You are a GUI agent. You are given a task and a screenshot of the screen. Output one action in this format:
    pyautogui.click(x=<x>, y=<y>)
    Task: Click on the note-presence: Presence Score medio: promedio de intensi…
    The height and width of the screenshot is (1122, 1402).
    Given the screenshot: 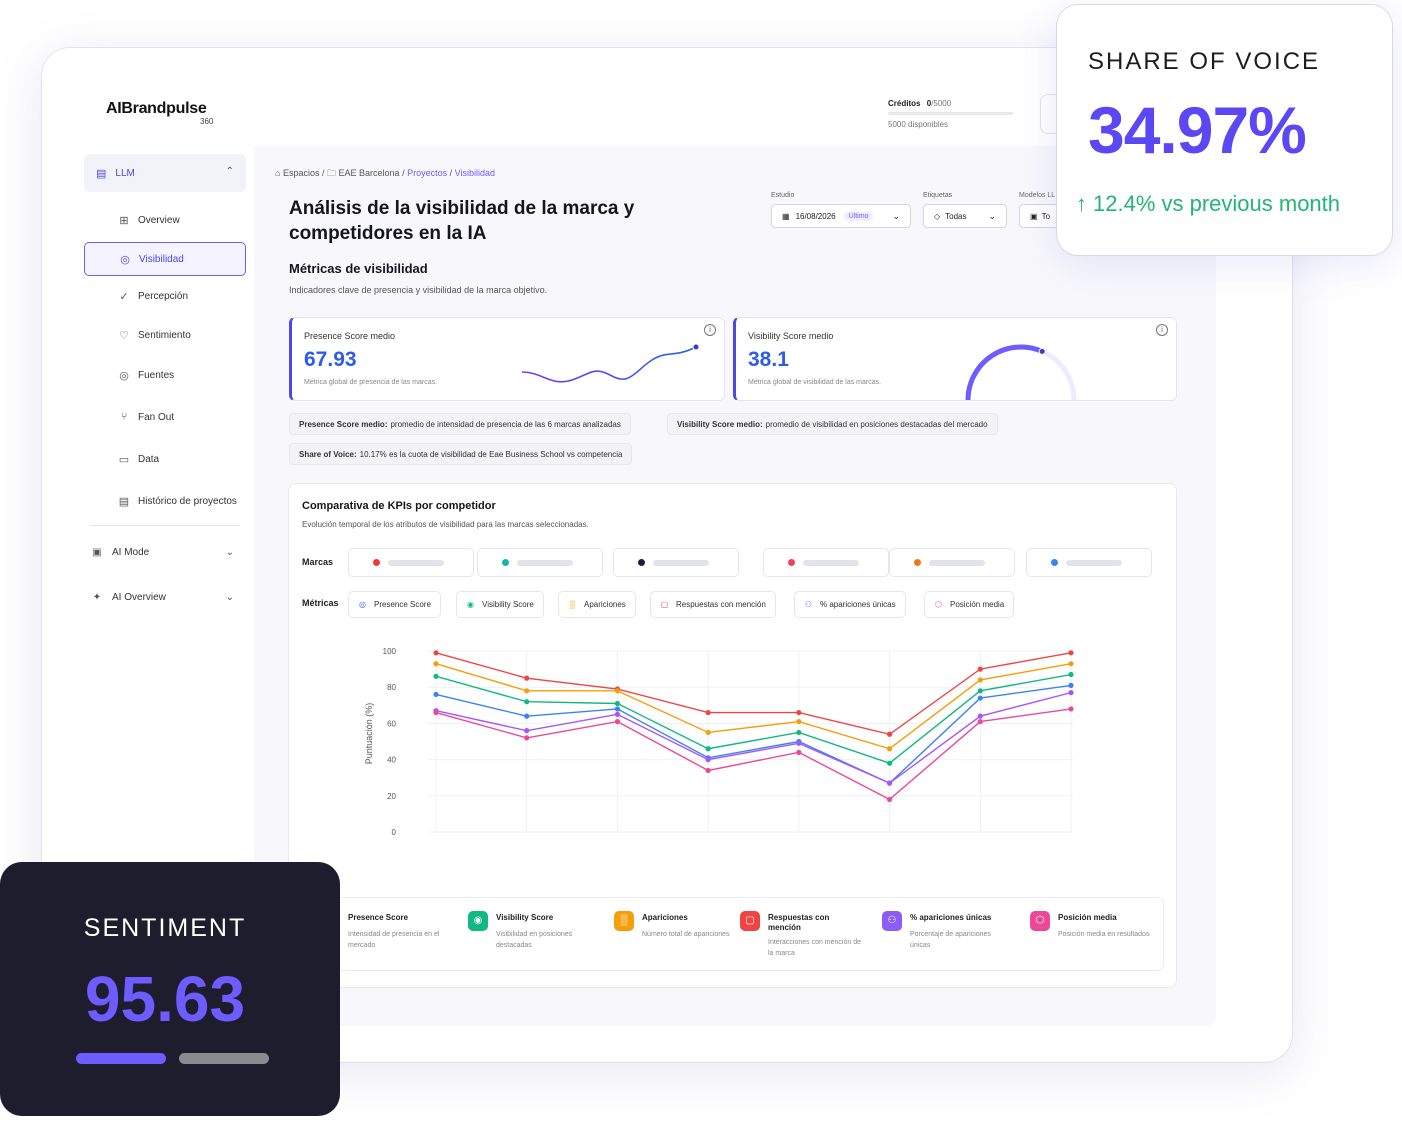 What is the action you would take?
    pyautogui.click(x=460, y=424)
    